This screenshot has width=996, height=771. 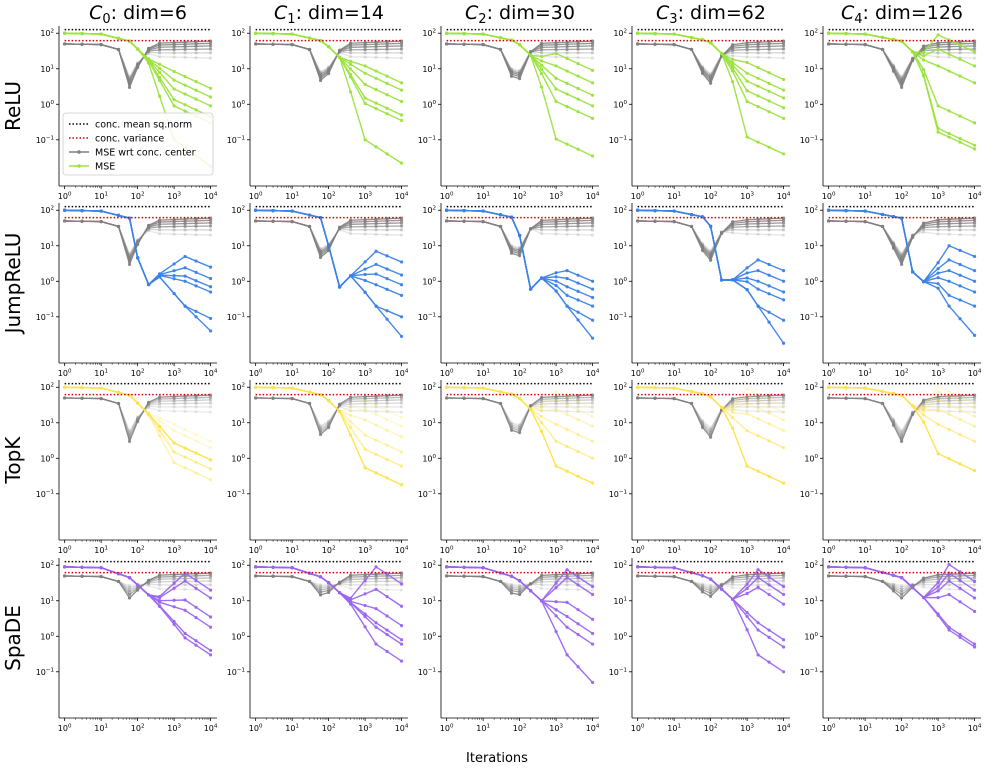 What do you see at coordinates (620, 69) in the screenshot?
I see `y-tick-label: 10¹` at bounding box center [620, 69].